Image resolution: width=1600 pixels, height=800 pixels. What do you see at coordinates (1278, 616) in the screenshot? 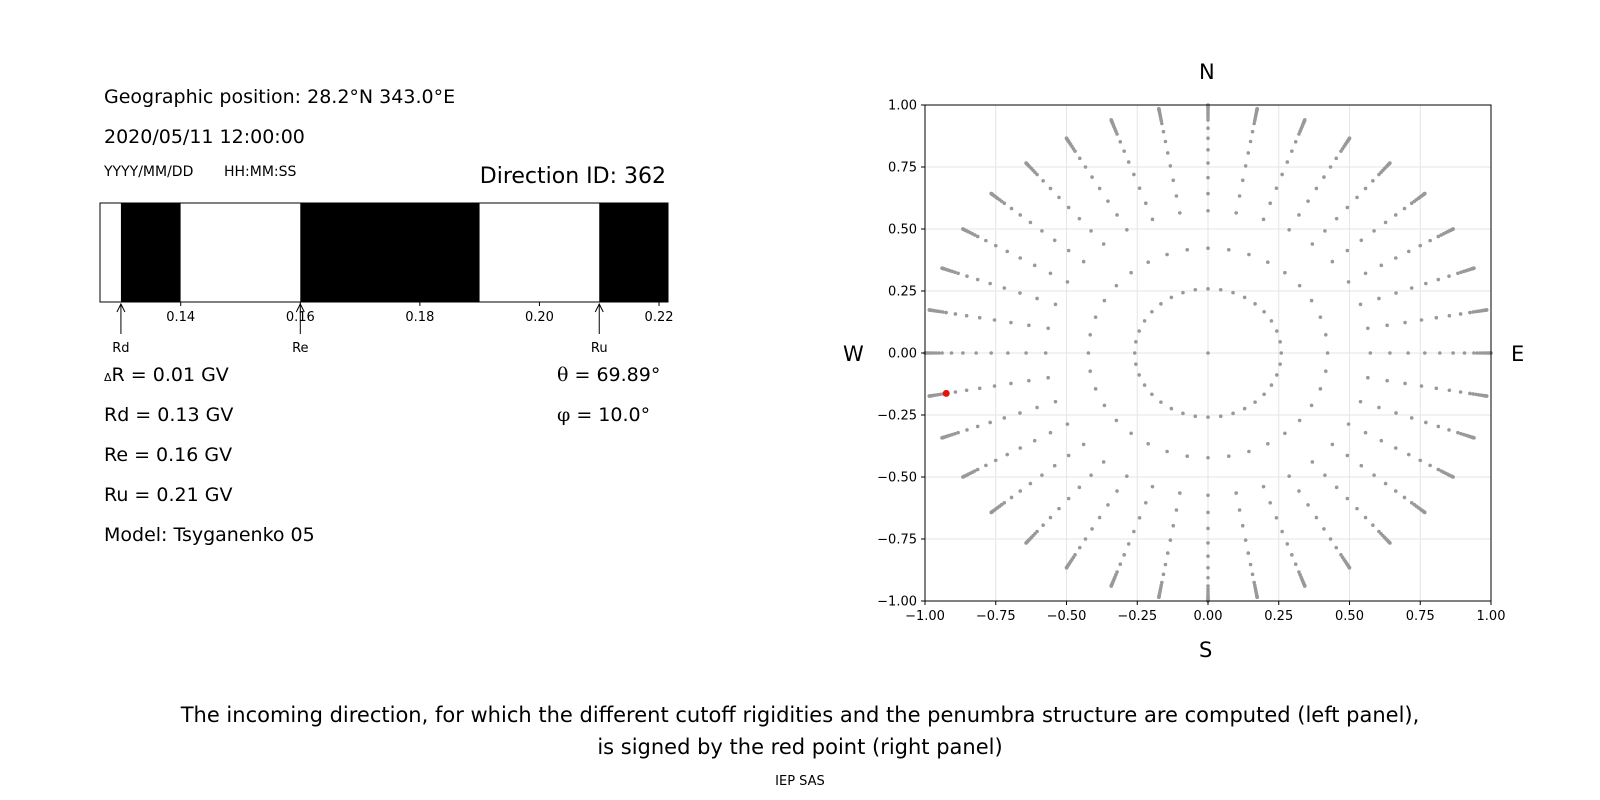
I see `x-tick-label: 0.25` at bounding box center [1278, 616].